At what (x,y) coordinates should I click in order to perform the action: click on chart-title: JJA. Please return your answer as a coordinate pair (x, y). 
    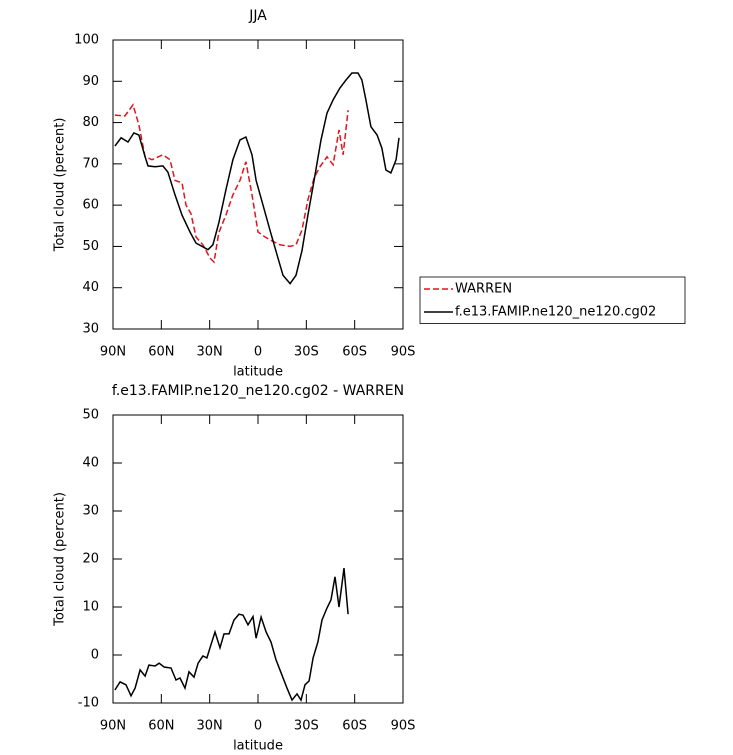
    Looking at the image, I should click on (257, 16).